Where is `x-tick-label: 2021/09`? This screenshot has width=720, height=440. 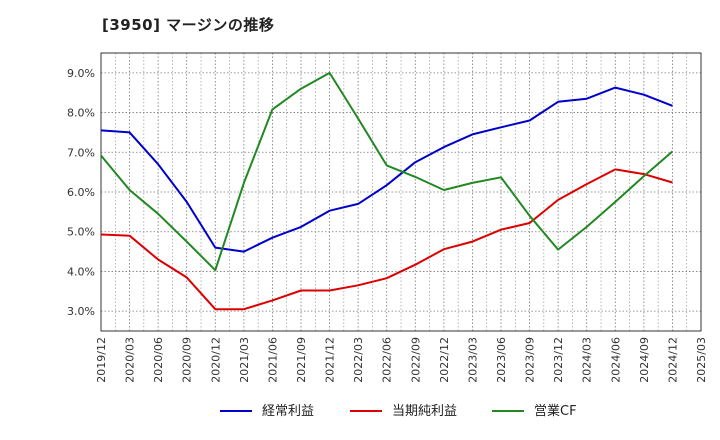 x-tick-label: 2021/09 is located at coordinates (301, 360).